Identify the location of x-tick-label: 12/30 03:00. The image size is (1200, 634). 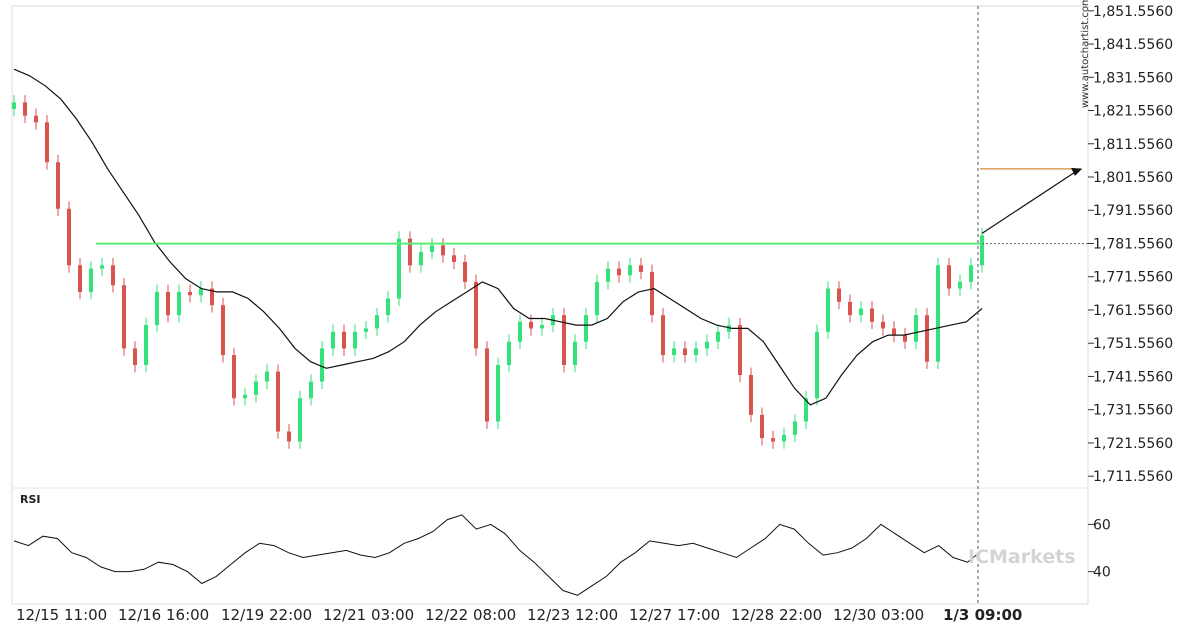
(878, 615).